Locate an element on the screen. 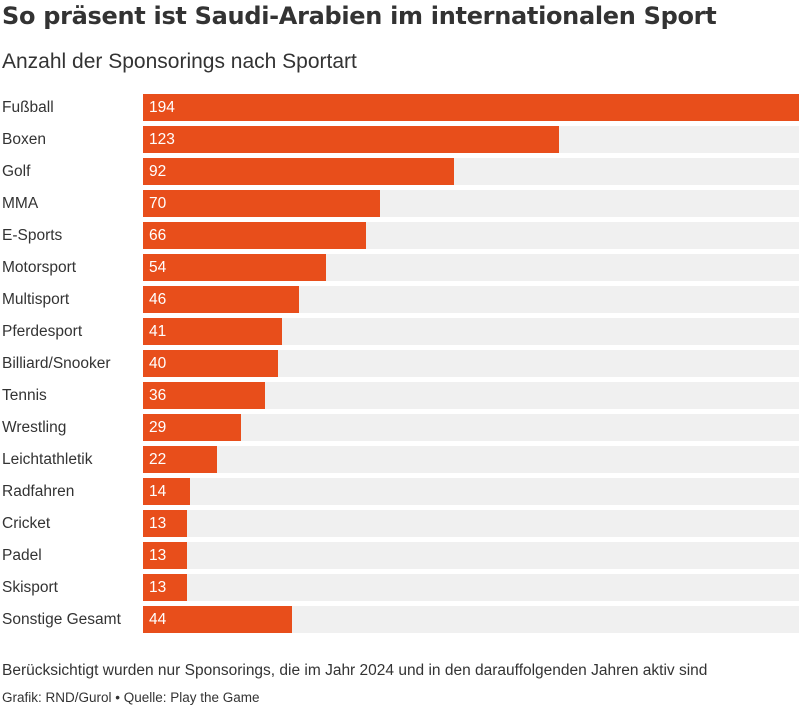 This screenshot has width=800, height=708. data-label: 36 is located at coordinates (158, 395).